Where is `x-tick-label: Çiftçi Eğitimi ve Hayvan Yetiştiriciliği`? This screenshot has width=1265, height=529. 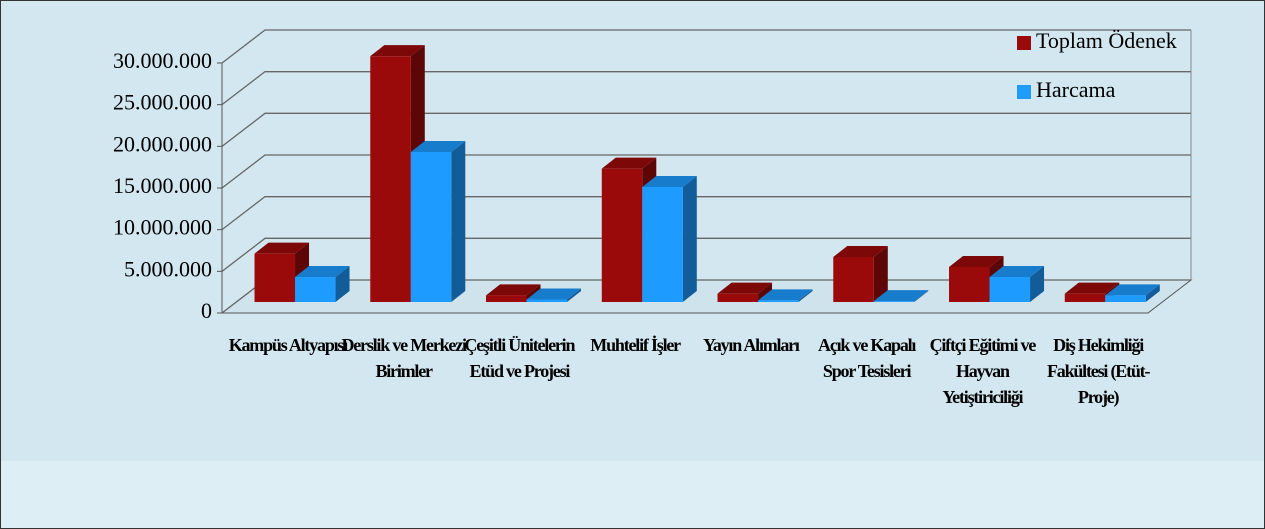 x-tick-label: Çiftçi Eğitimi ve Hayvan Yetiştiriciliği is located at coordinates (983, 371).